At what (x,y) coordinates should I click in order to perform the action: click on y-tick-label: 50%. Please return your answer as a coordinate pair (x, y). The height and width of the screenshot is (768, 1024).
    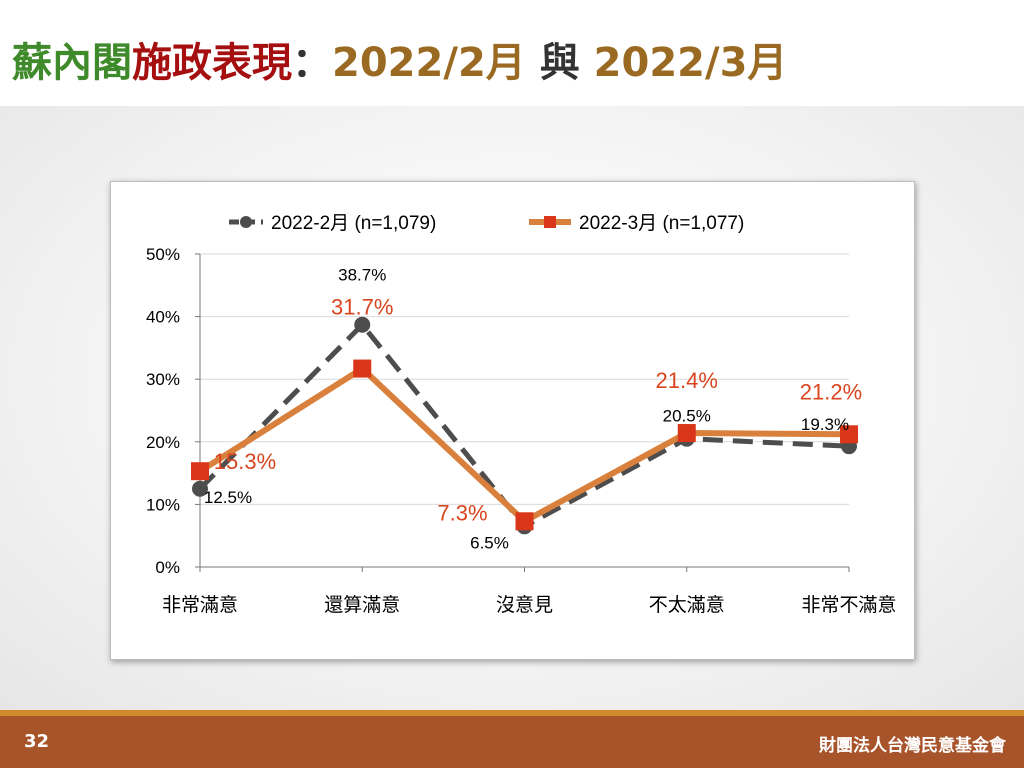
    Looking at the image, I should click on (163, 254).